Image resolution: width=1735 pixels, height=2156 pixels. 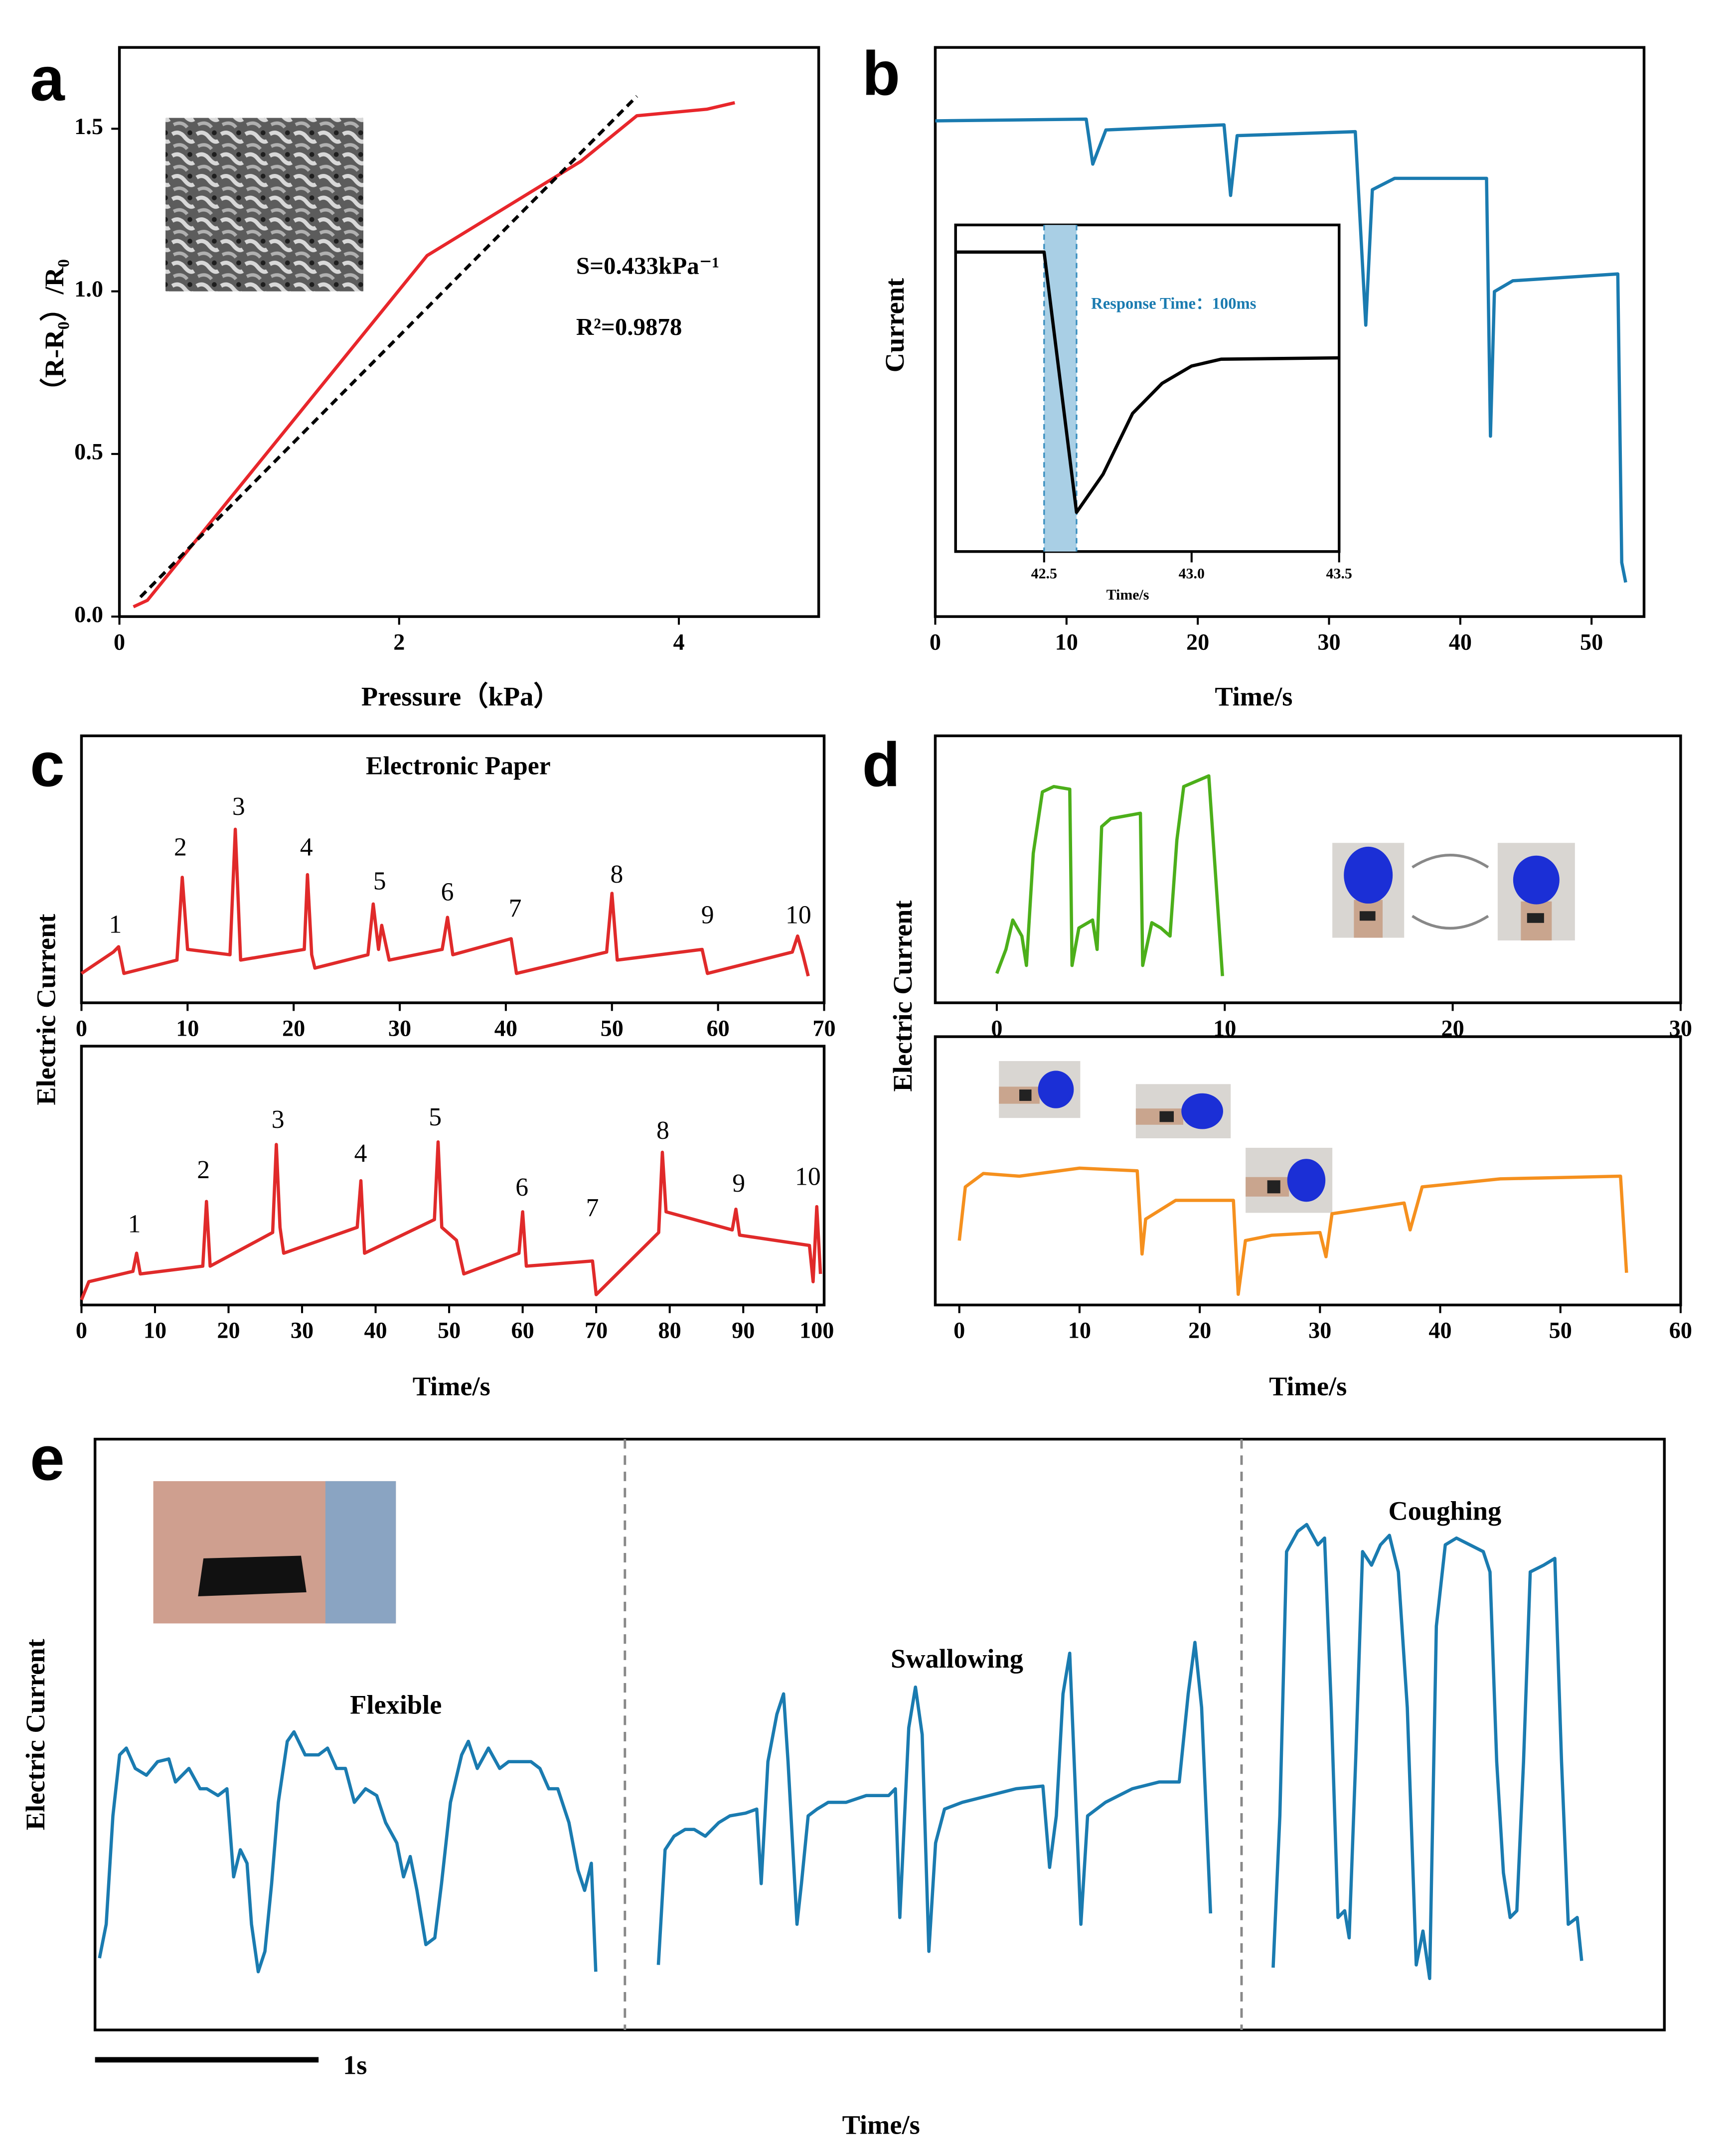 I want to click on y-tick-label: 0.5, so click(x=88, y=452).